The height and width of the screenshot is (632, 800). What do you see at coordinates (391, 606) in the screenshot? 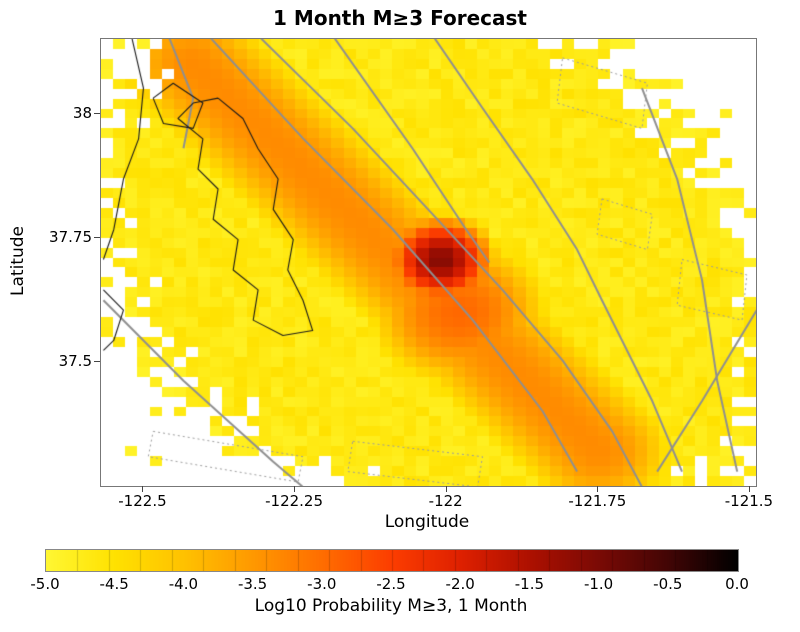
I see `colorbar-label: Log10 Probability M≥3, 1 Month` at bounding box center [391, 606].